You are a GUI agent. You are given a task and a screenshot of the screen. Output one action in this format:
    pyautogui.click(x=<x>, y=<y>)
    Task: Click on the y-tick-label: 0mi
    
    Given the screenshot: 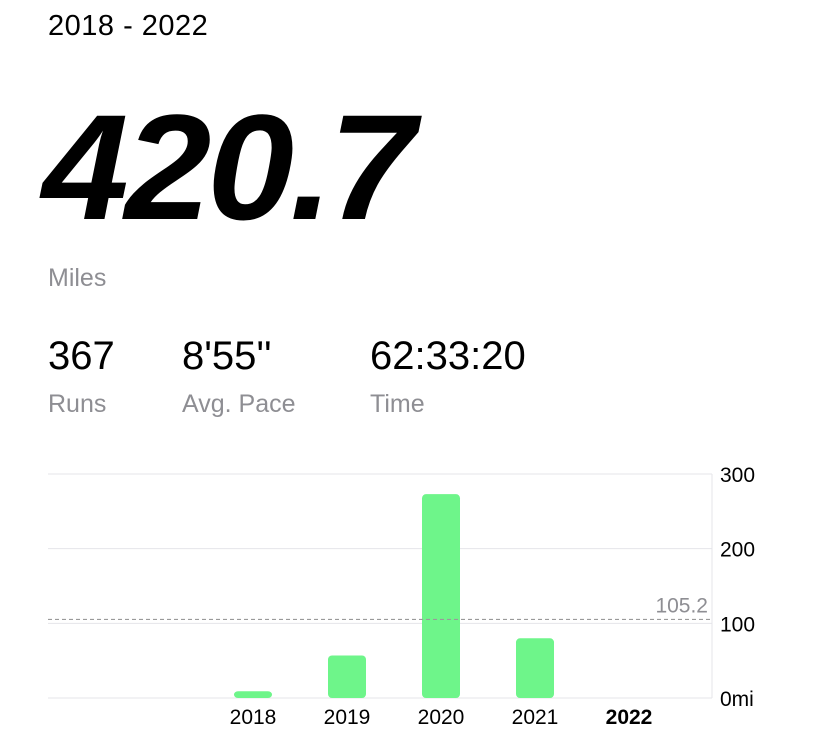 What is the action you would take?
    pyautogui.click(x=737, y=699)
    